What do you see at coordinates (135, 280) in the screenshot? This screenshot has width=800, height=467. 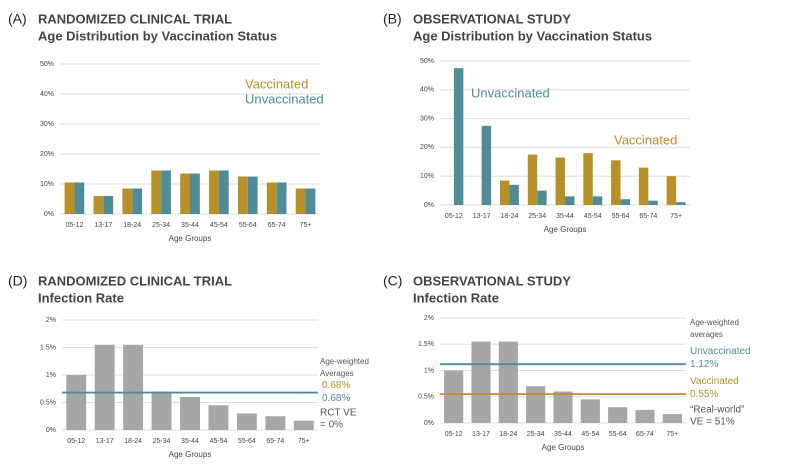 I see `chart-title: RANDOMIZED CLINICAL TRIAL` at bounding box center [135, 280].